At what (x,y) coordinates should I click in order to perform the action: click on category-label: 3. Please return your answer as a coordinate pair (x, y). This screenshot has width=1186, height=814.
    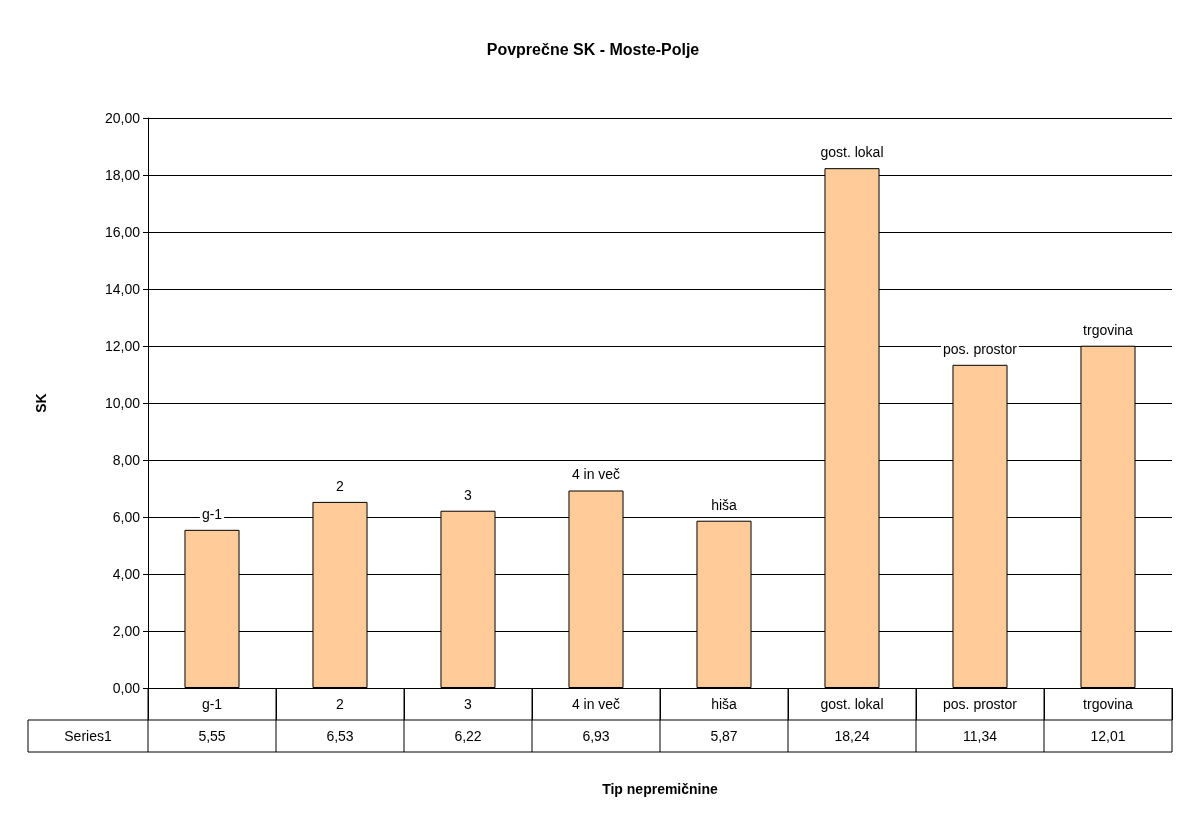
    Looking at the image, I should click on (468, 494).